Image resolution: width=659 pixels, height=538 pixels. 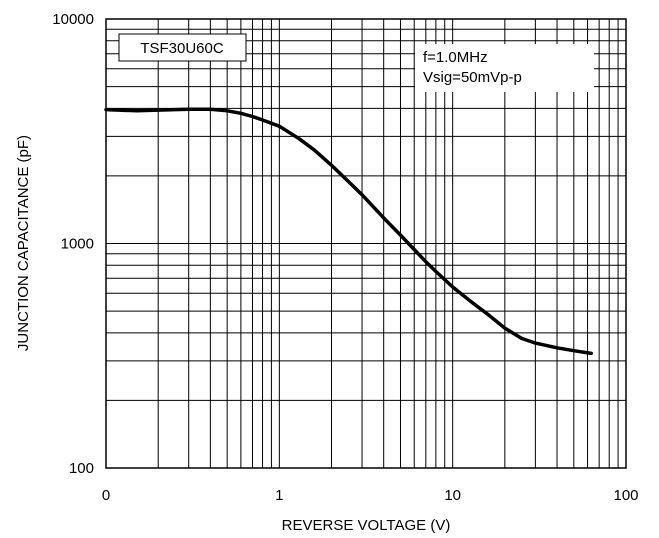 I want to click on y-tick-label: 10000, so click(x=73, y=19).